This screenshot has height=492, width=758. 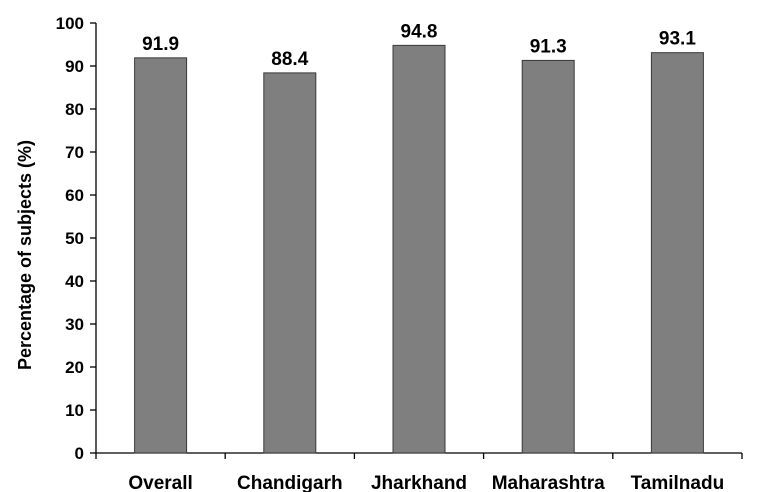 What do you see at coordinates (160, 44) in the screenshot?
I see `data-label-overall: 91.9` at bounding box center [160, 44].